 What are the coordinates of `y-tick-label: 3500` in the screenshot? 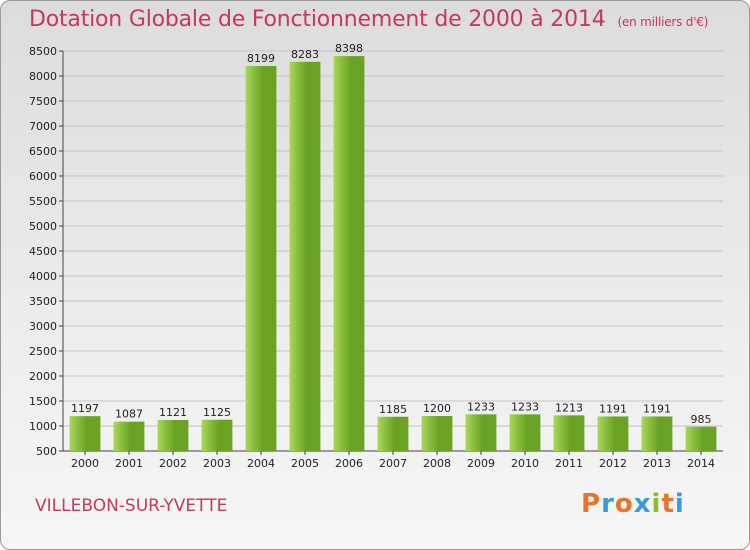 It's located at (43, 301).